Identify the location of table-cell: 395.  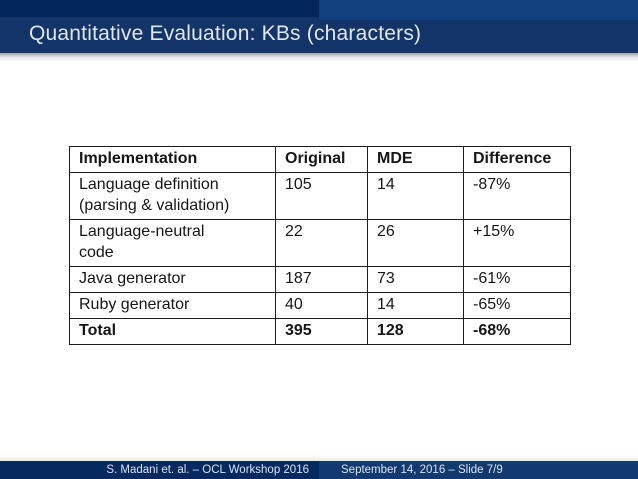
(321, 331).